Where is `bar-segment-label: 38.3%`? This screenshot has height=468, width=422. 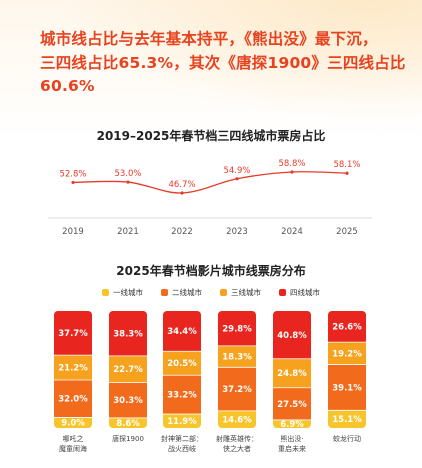 bar-segment-label: 38.3% is located at coordinates (128, 334).